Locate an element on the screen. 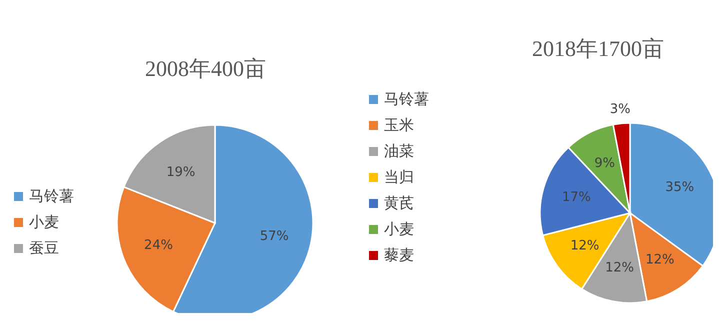 The width and height of the screenshot is (719, 321). data-label: 57% is located at coordinates (274, 236).